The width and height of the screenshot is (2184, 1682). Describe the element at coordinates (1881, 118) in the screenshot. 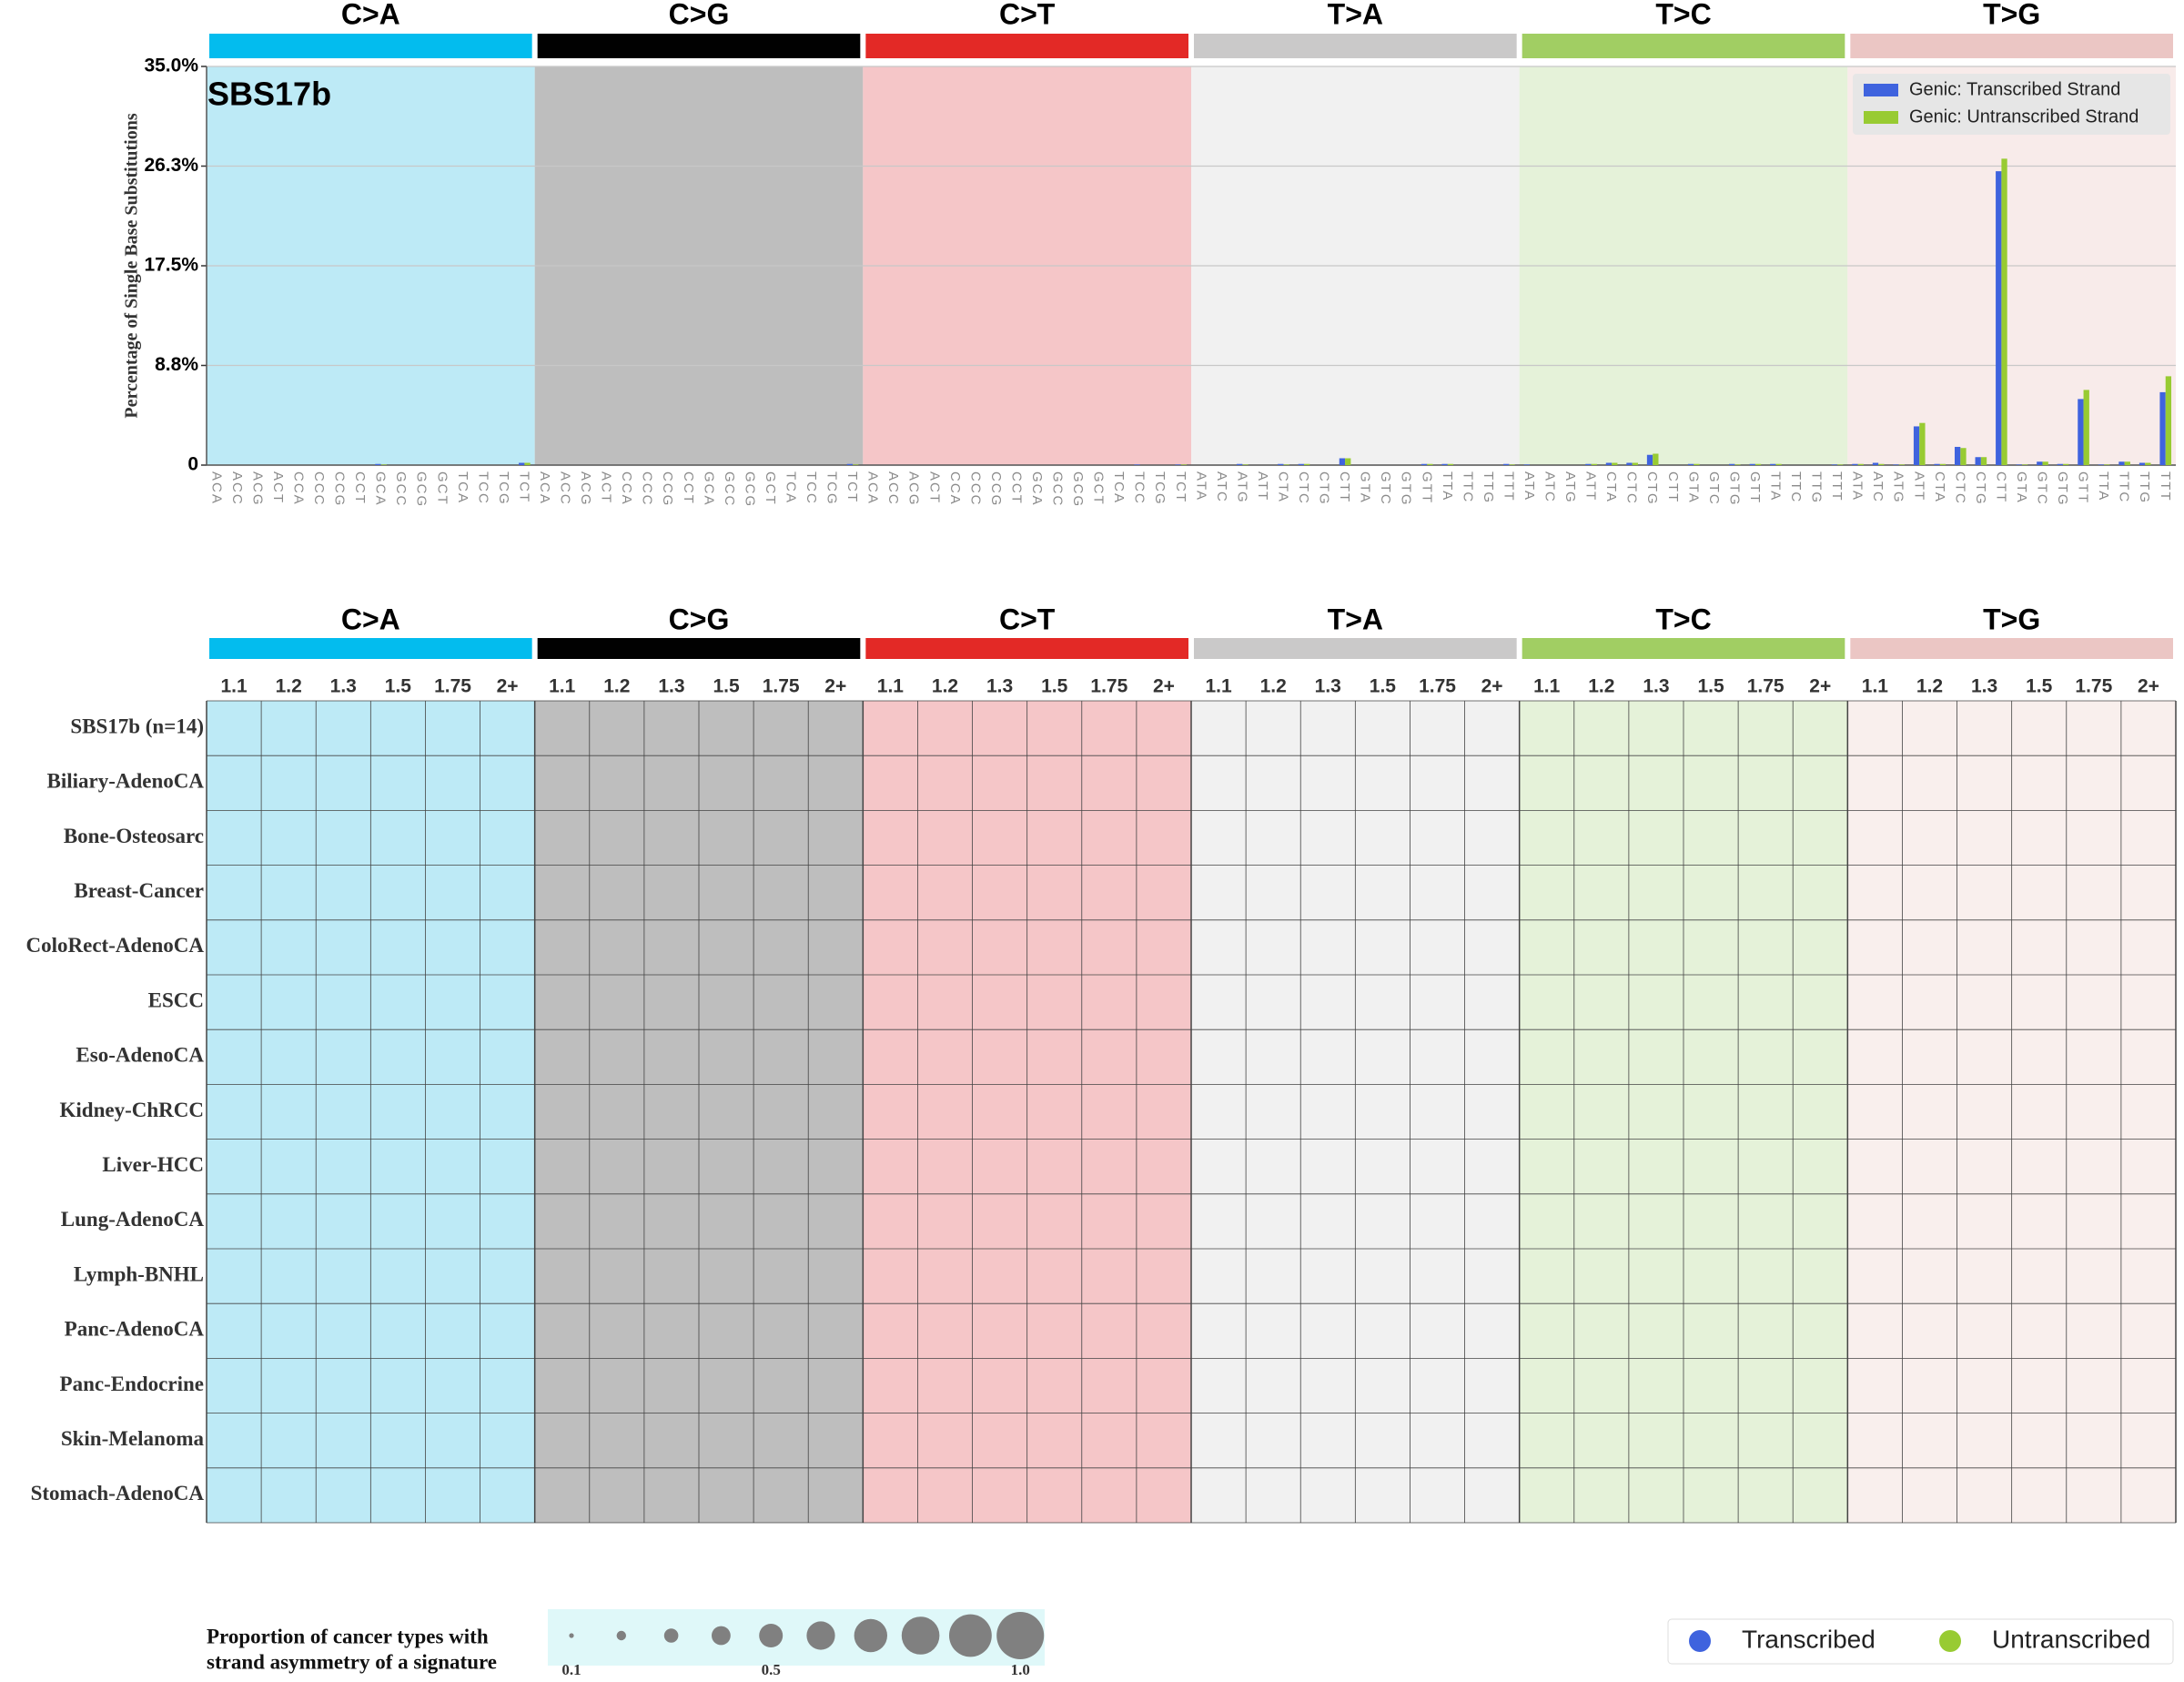

I see `legend-swatch` at that location.